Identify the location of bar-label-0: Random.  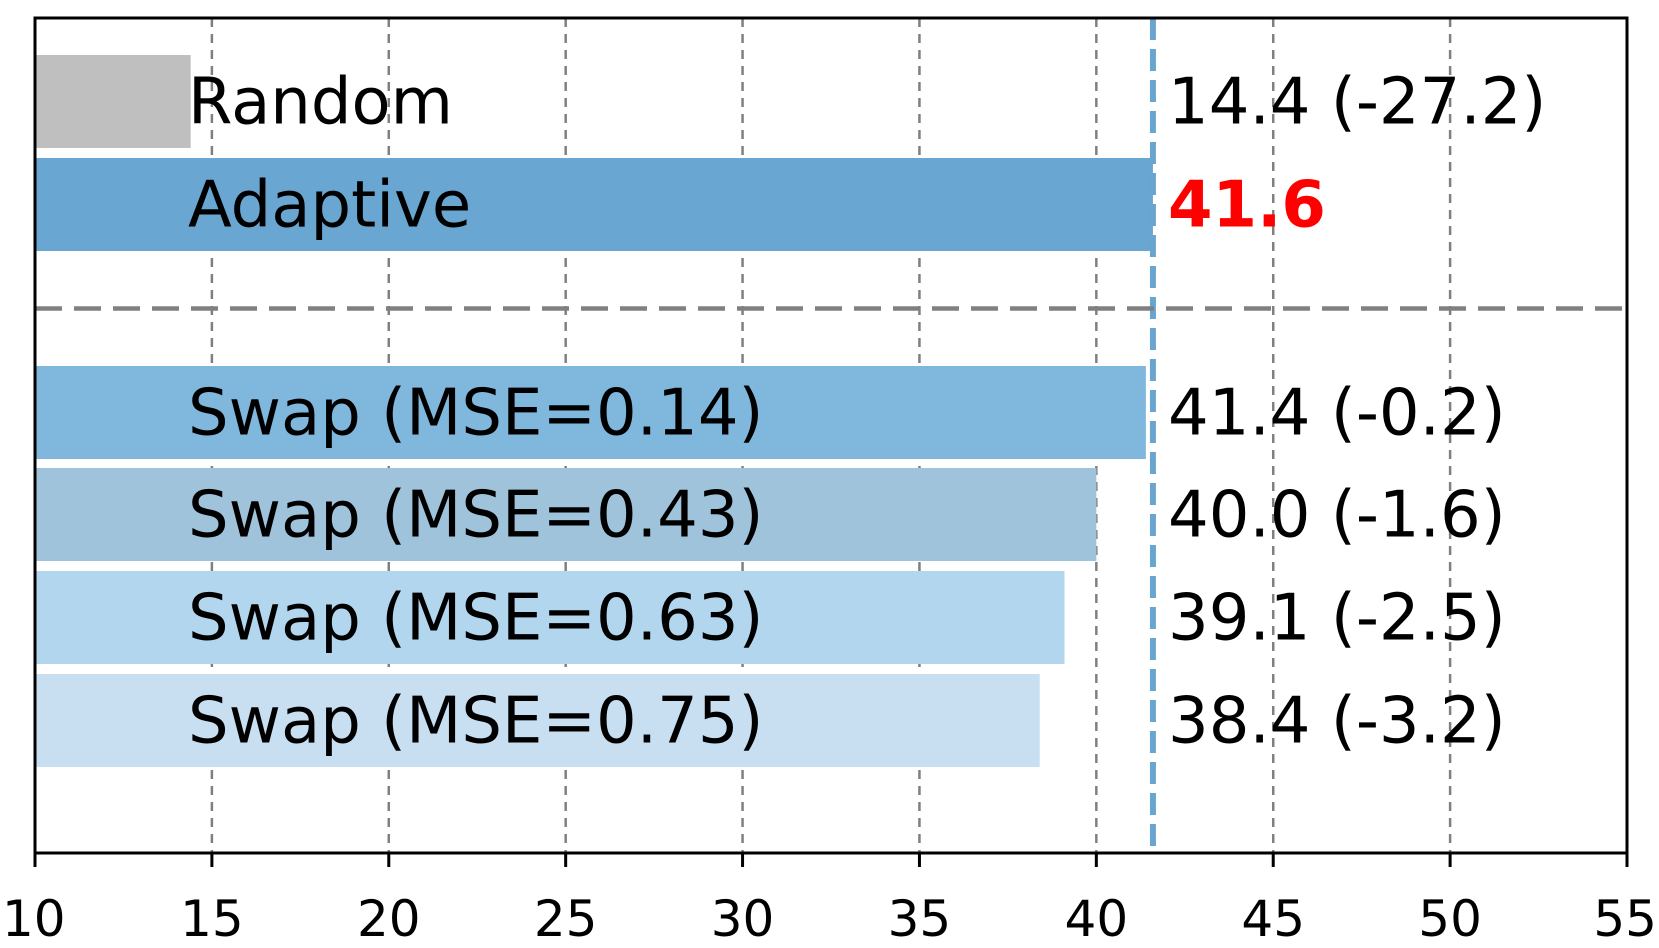
(320, 103).